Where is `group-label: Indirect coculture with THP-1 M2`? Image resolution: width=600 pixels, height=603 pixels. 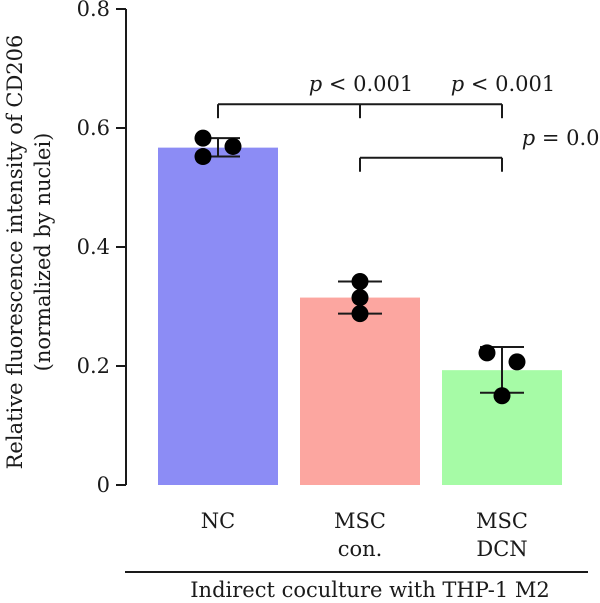
group-label: Indirect coculture with THP-1 M2 is located at coordinates (369, 590).